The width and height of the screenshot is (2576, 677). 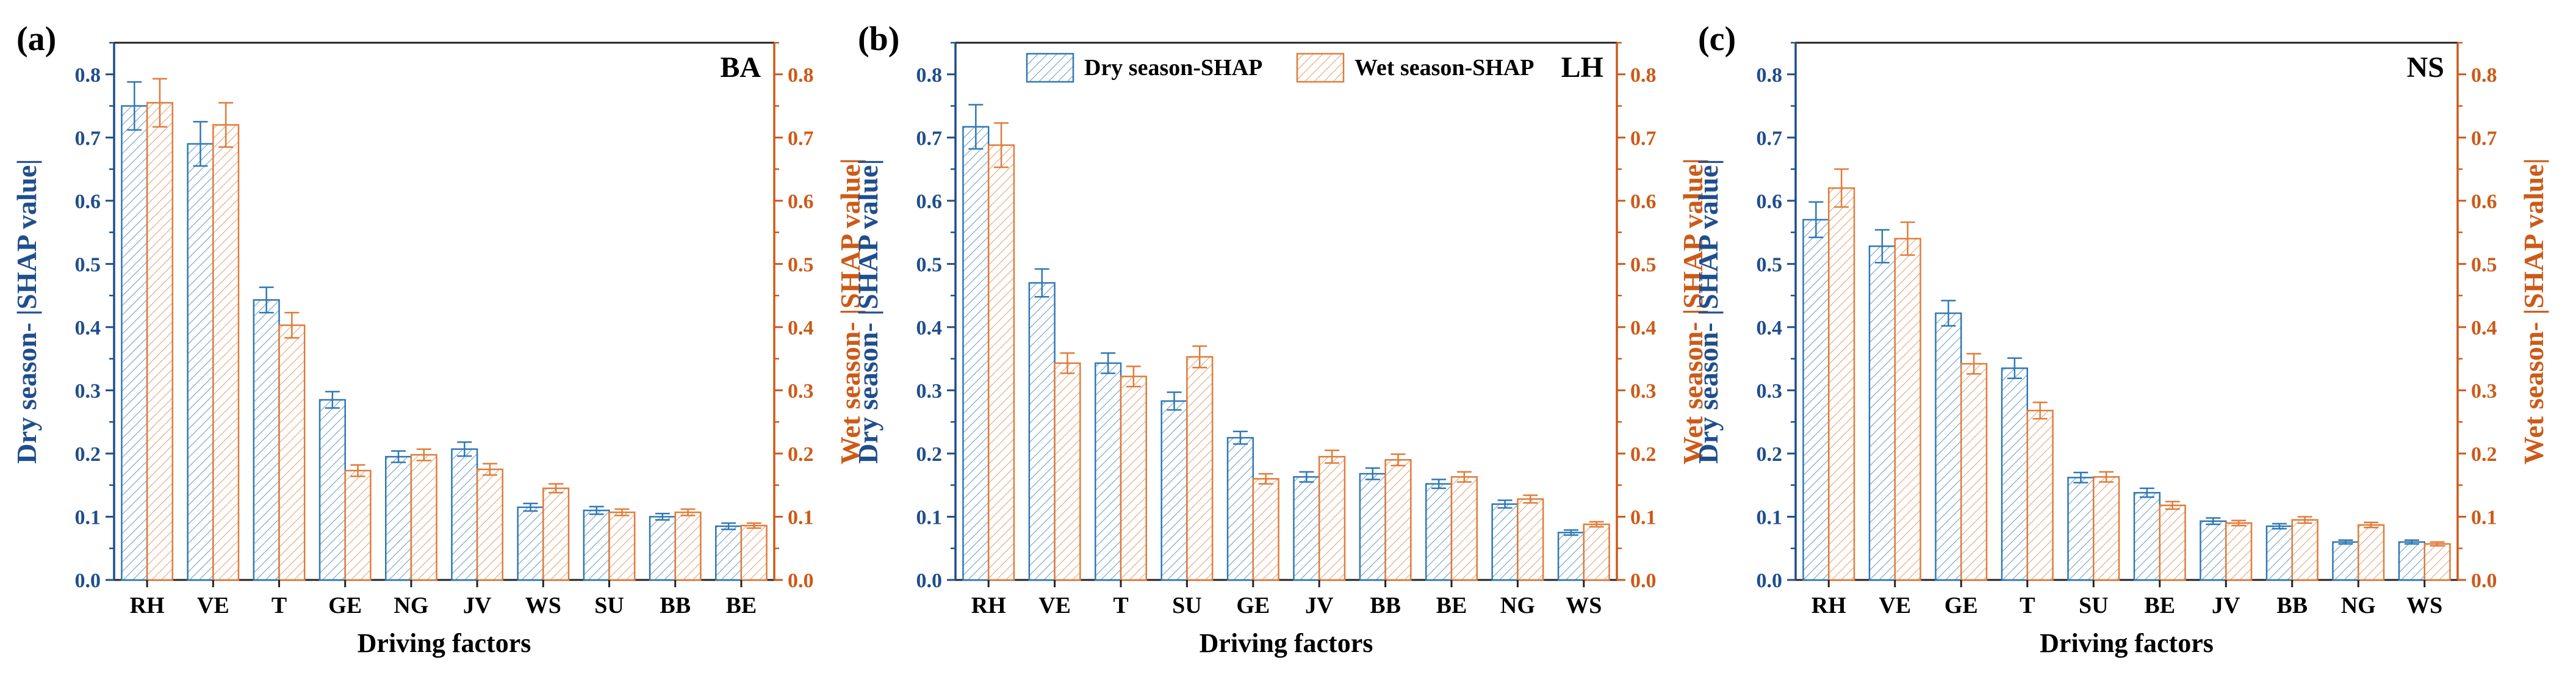 What do you see at coordinates (2484, 518) in the screenshot?
I see `y-tick-label-right: 0.1` at bounding box center [2484, 518].